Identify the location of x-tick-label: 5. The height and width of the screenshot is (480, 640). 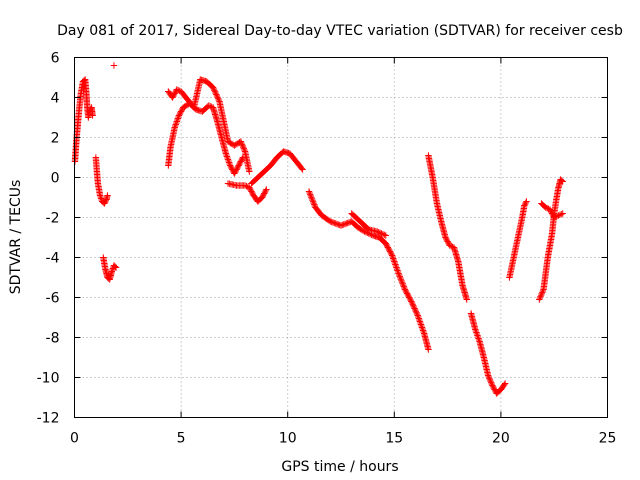
(181, 439).